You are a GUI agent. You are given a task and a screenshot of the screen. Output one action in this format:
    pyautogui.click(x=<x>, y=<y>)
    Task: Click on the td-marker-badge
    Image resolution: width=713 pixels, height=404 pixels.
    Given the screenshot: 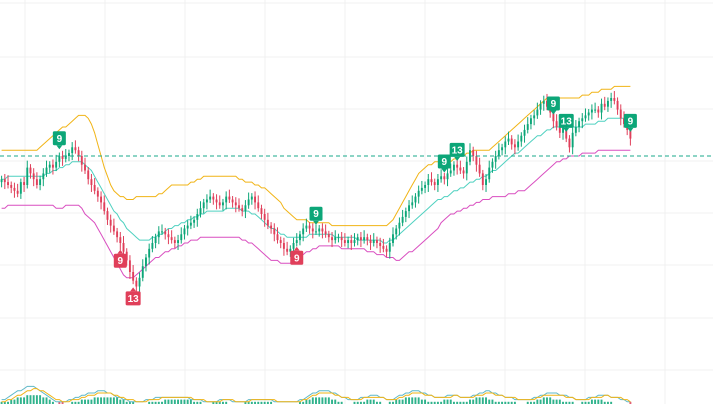 What is the action you would take?
    pyautogui.click(x=316, y=213)
    